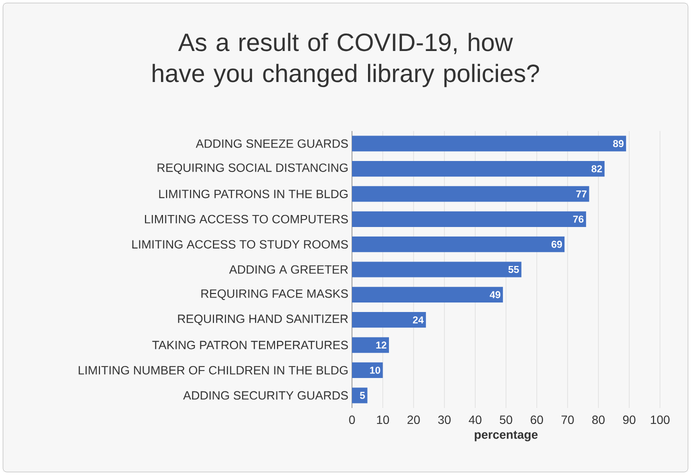 Image resolution: width=691 pixels, height=475 pixels. Describe the element at coordinates (253, 168) in the screenshot. I see `y-tick-label: REQUIRING SOCIAL DISTANCING` at that location.